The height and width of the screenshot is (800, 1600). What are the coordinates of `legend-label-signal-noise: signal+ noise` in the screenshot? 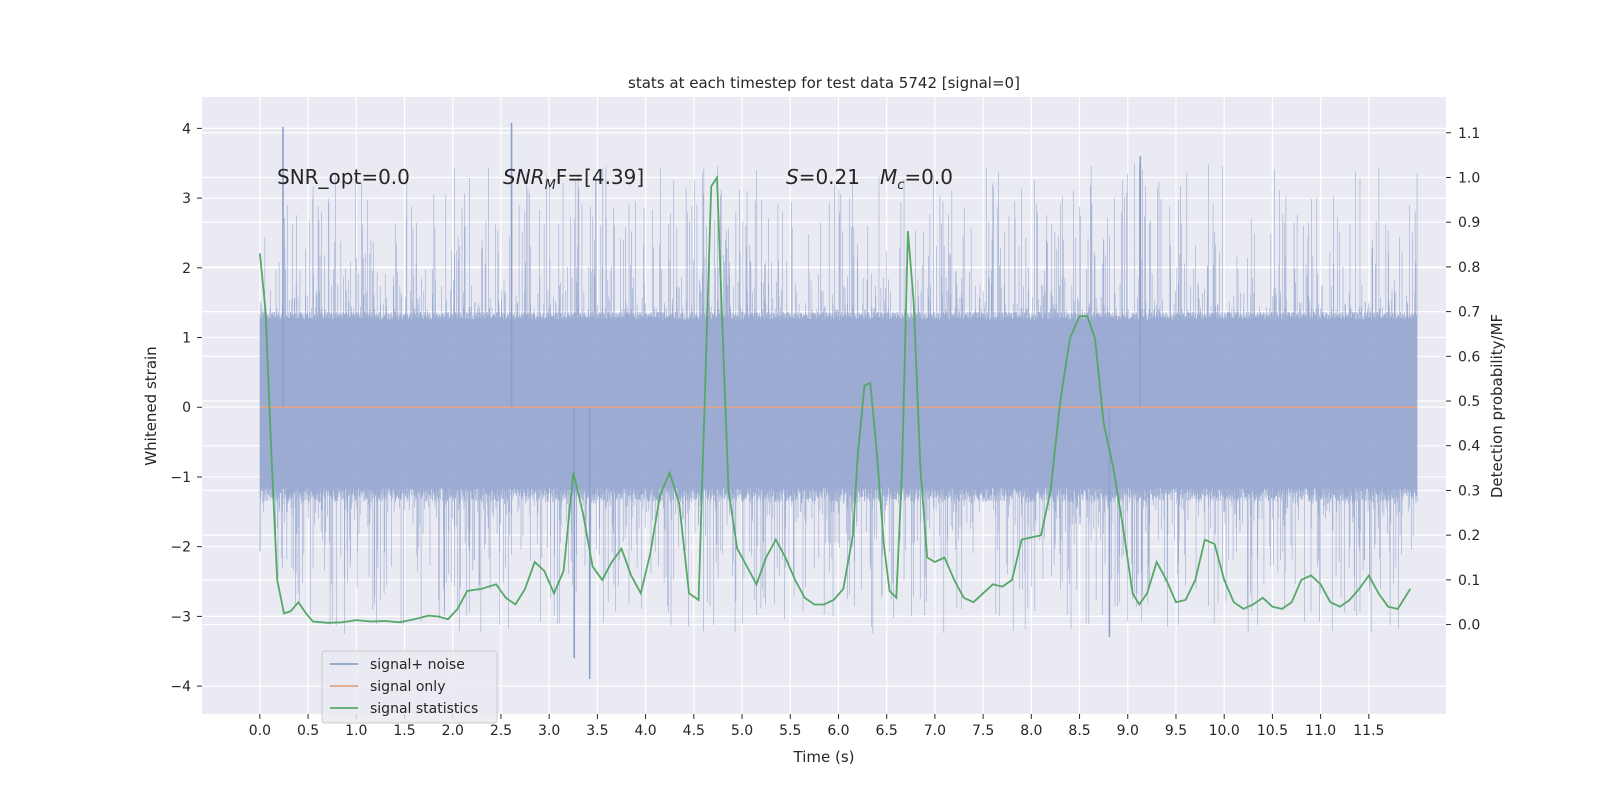 It's located at (417, 665).